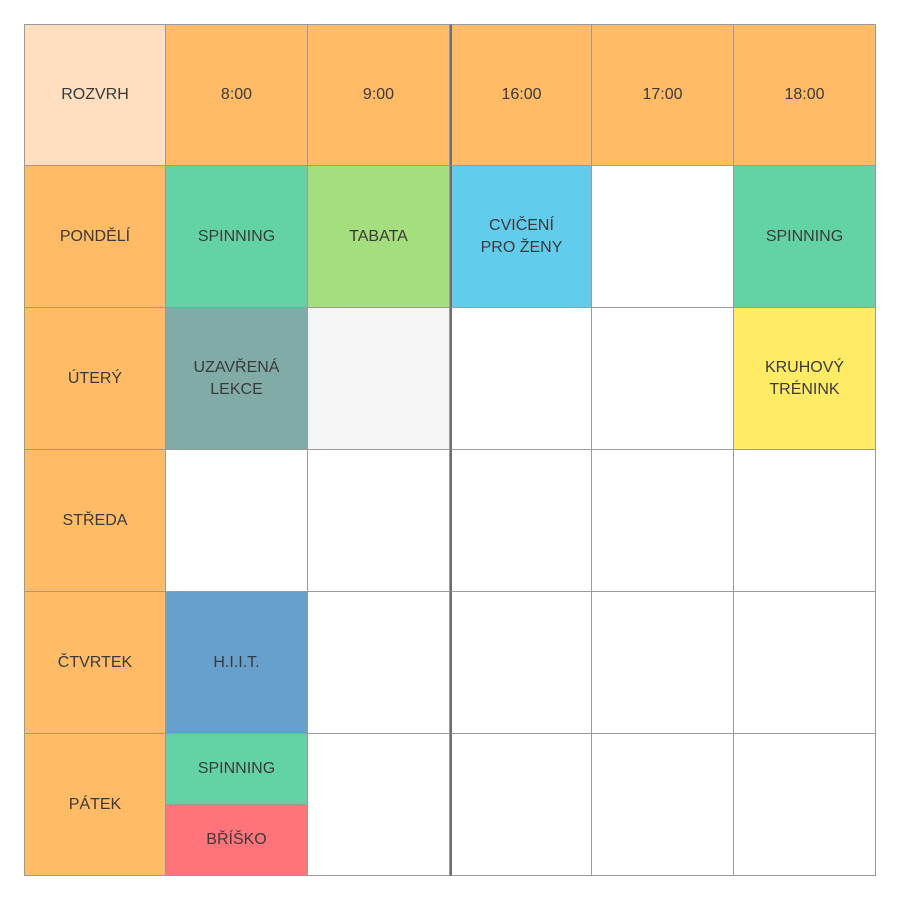  I want to click on corner-header-cell: ROZVRH, so click(95, 95).